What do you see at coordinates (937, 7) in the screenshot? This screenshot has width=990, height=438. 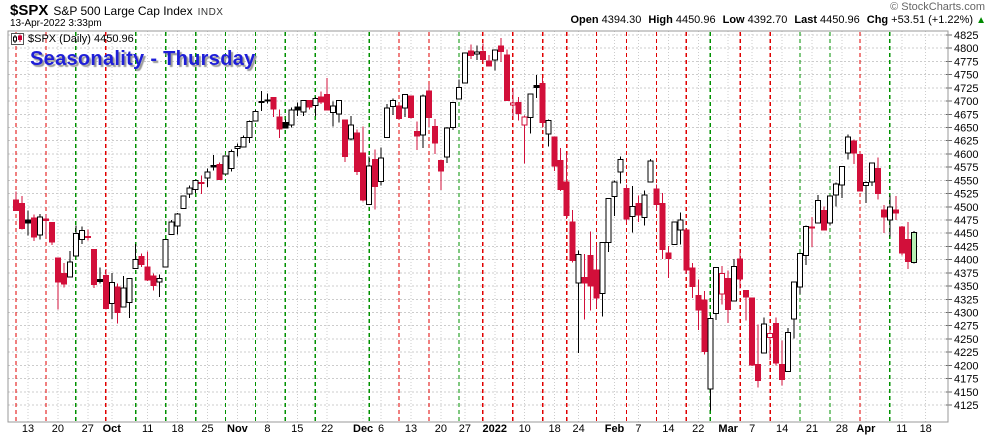 I see `copyright: © StockCharts.com` at bounding box center [937, 7].